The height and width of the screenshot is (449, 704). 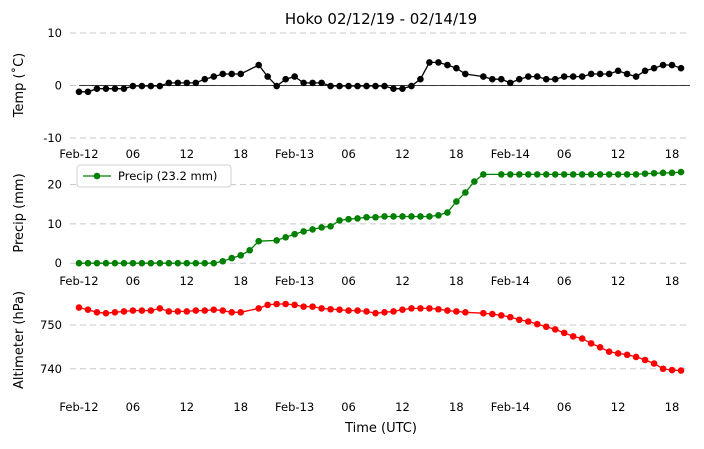 What do you see at coordinates (672, 407) in the screenshot?
I see `altimeter-x-tick-label: 18` at bounding box center [672, 407].